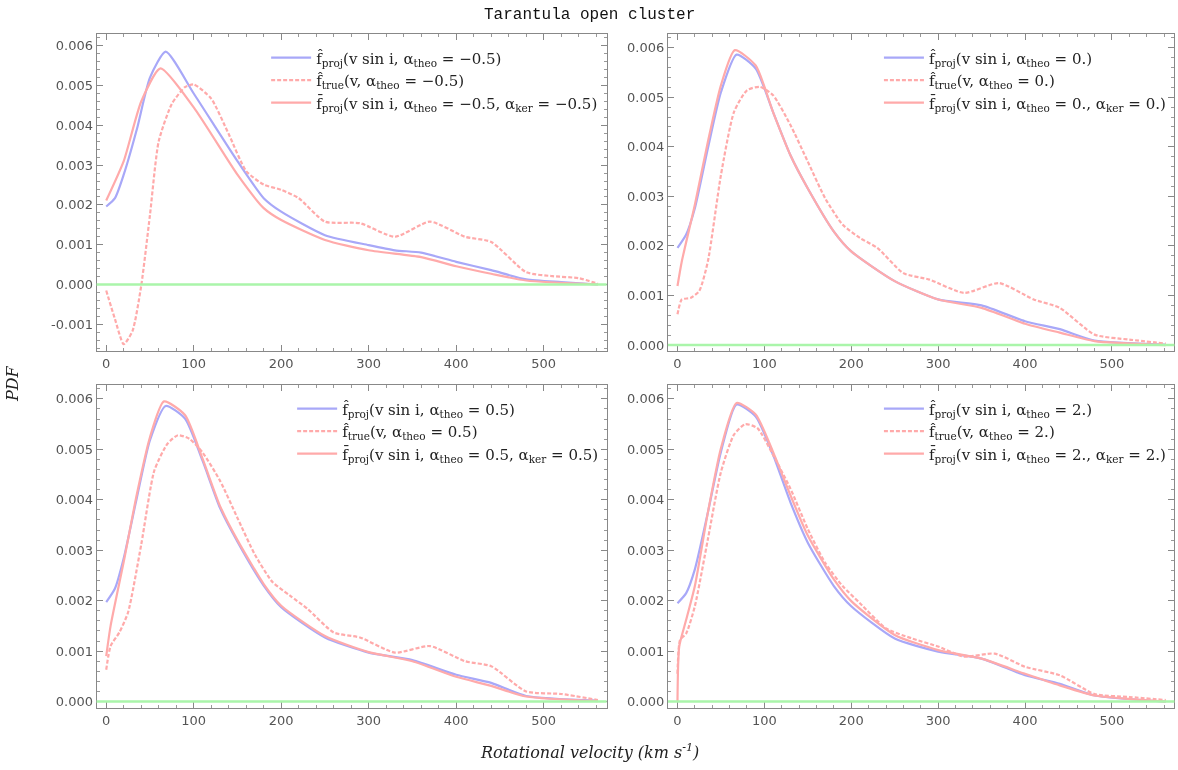 Image resolution: width=1178 pixels, height=770 pixels. What do you see at coordinates (428, 410) in the screenshot?
I see `legend-label: f̂$_{proj}$(v sin i, α$_{theo}$ = 0.5)` at bounding box center [428, 410].